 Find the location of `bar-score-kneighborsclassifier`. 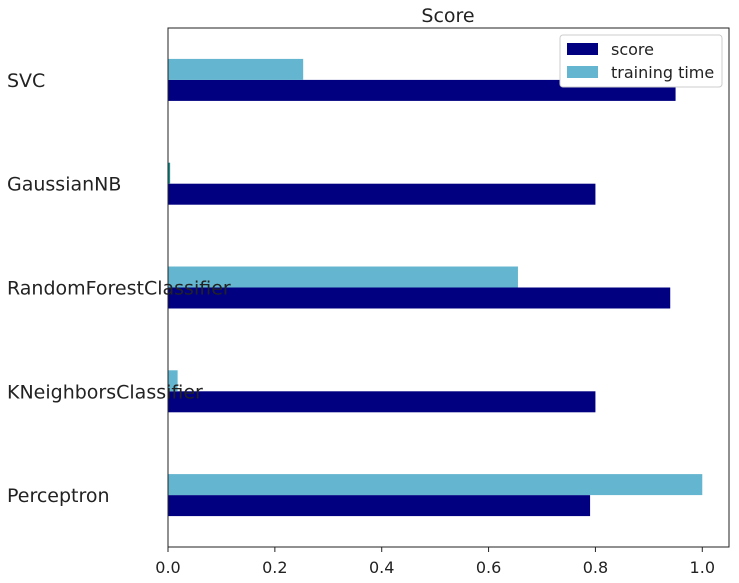

bar-score-kneighborsclassifier is located at coordinates (382, 402).